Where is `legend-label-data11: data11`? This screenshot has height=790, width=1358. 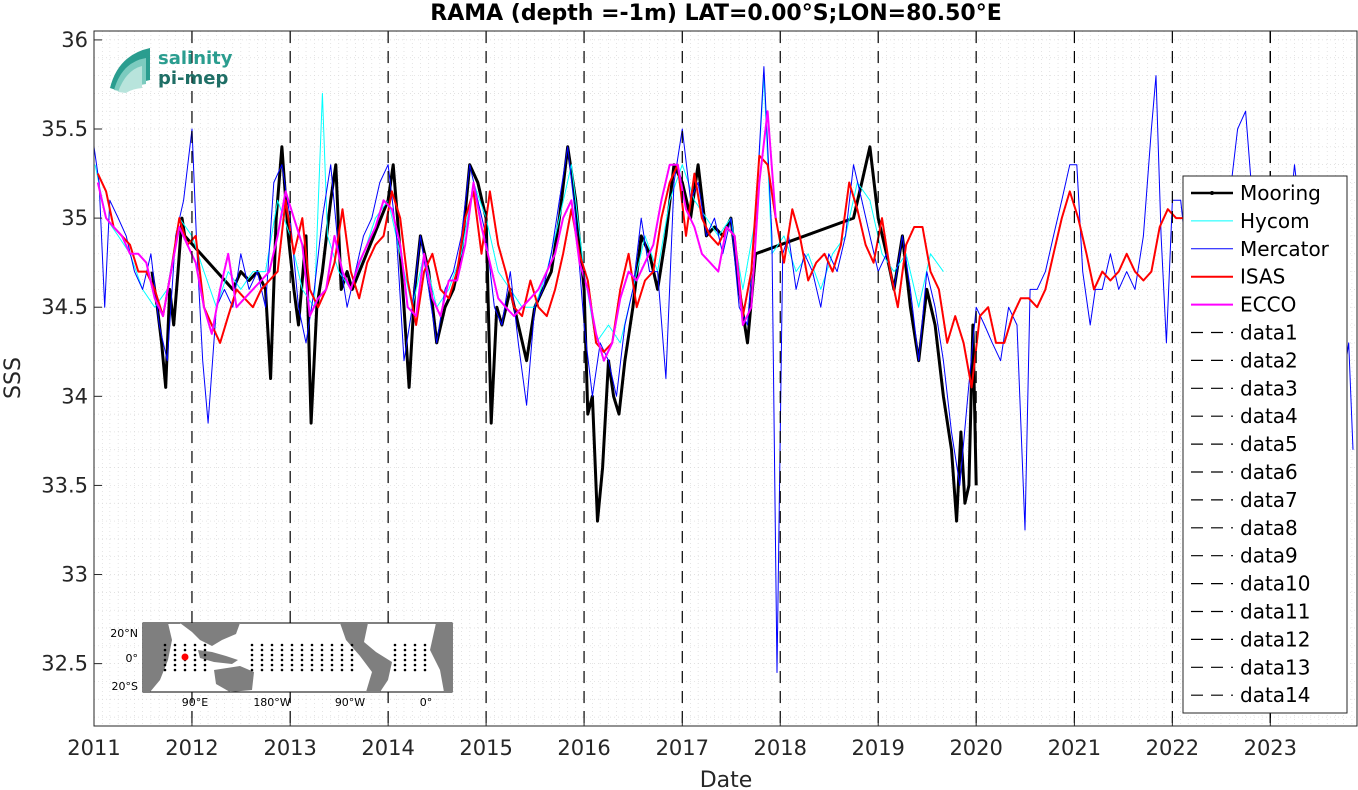
legend-label-data11: data11 is located at coordinates (1275, 612).